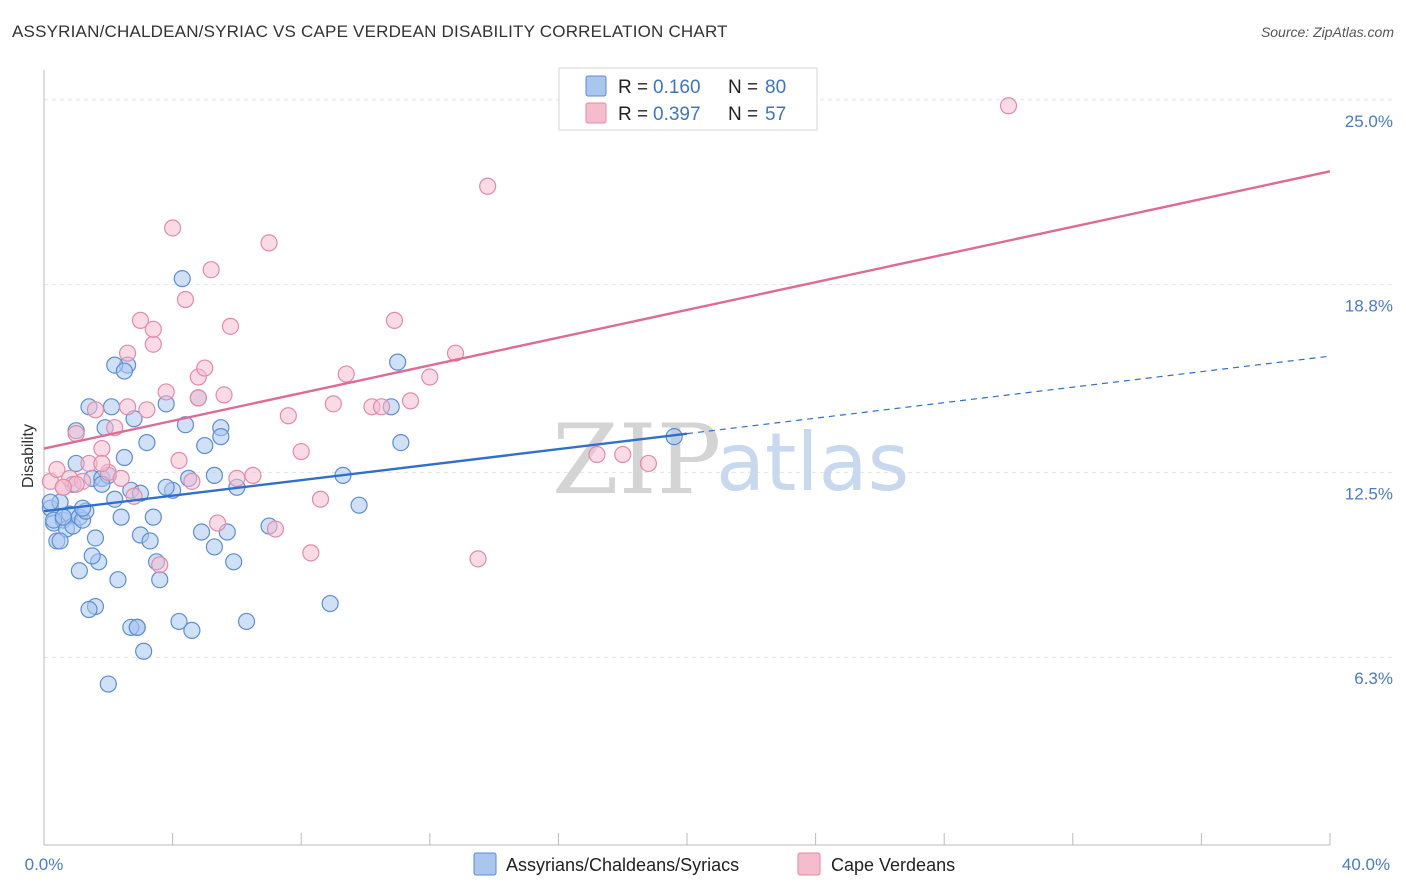  What do you see at coordinates (1366, 864) in the screenshot?
I see `x-tick-label: 40.0%` at bounding box center [1366, 864].